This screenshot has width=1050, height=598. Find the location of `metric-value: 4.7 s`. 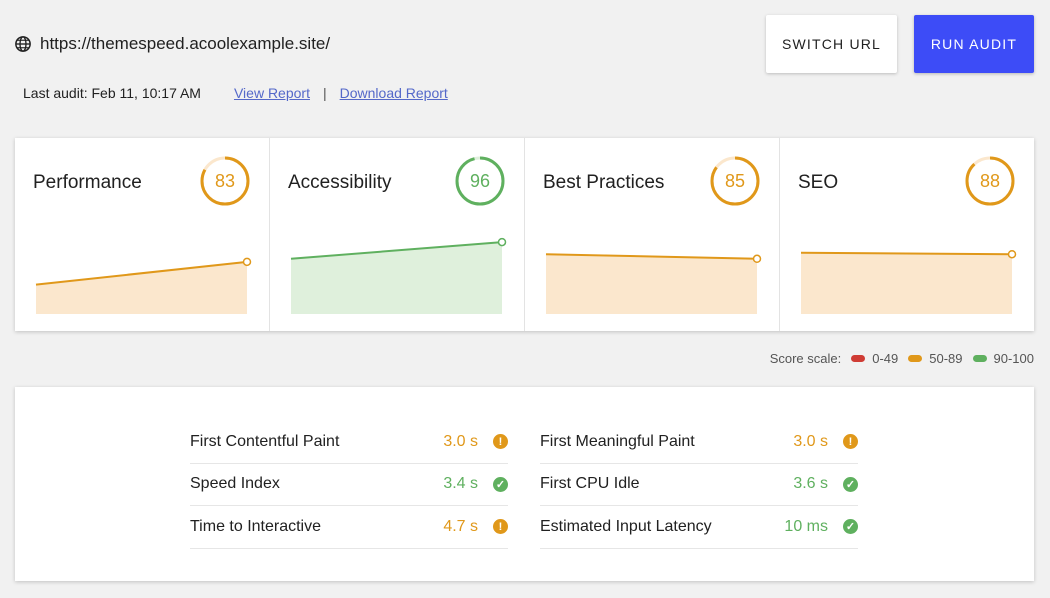

metric-value: 4.7 s is located at coordinates (460, 526).